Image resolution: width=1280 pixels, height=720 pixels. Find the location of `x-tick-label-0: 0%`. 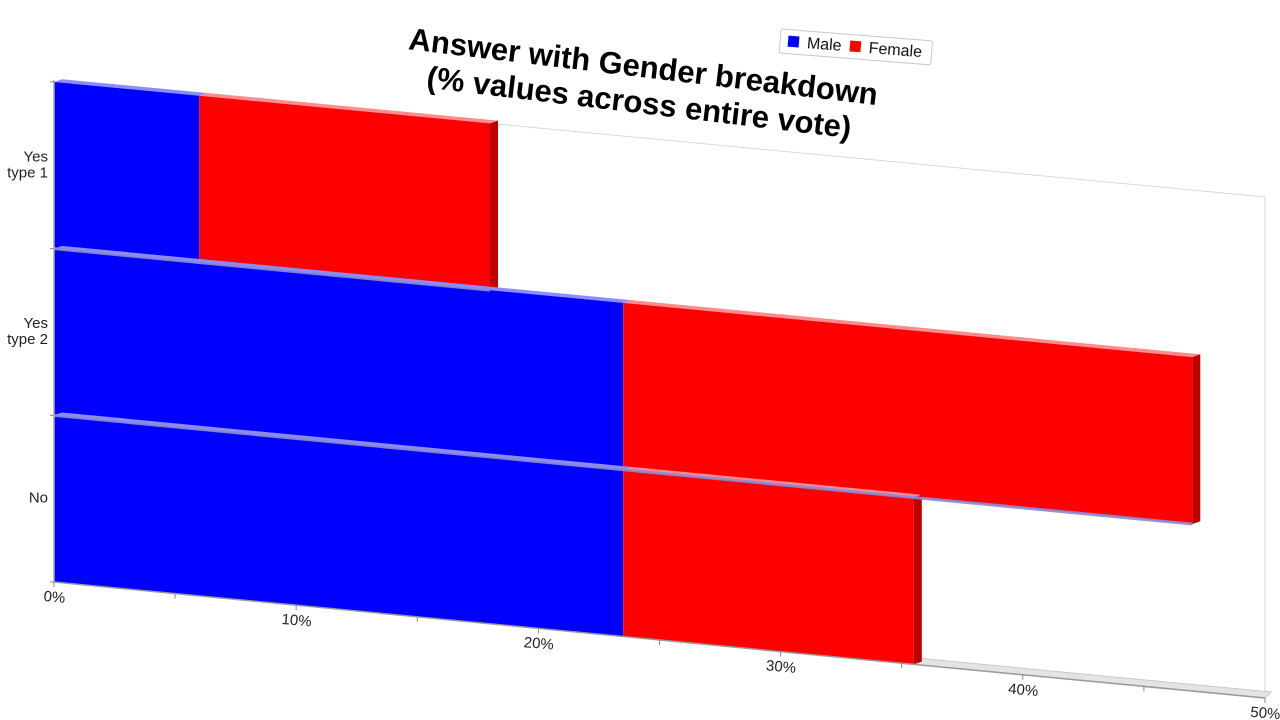

x-tick-label-0: 0% is located at coordinates (54, 597).